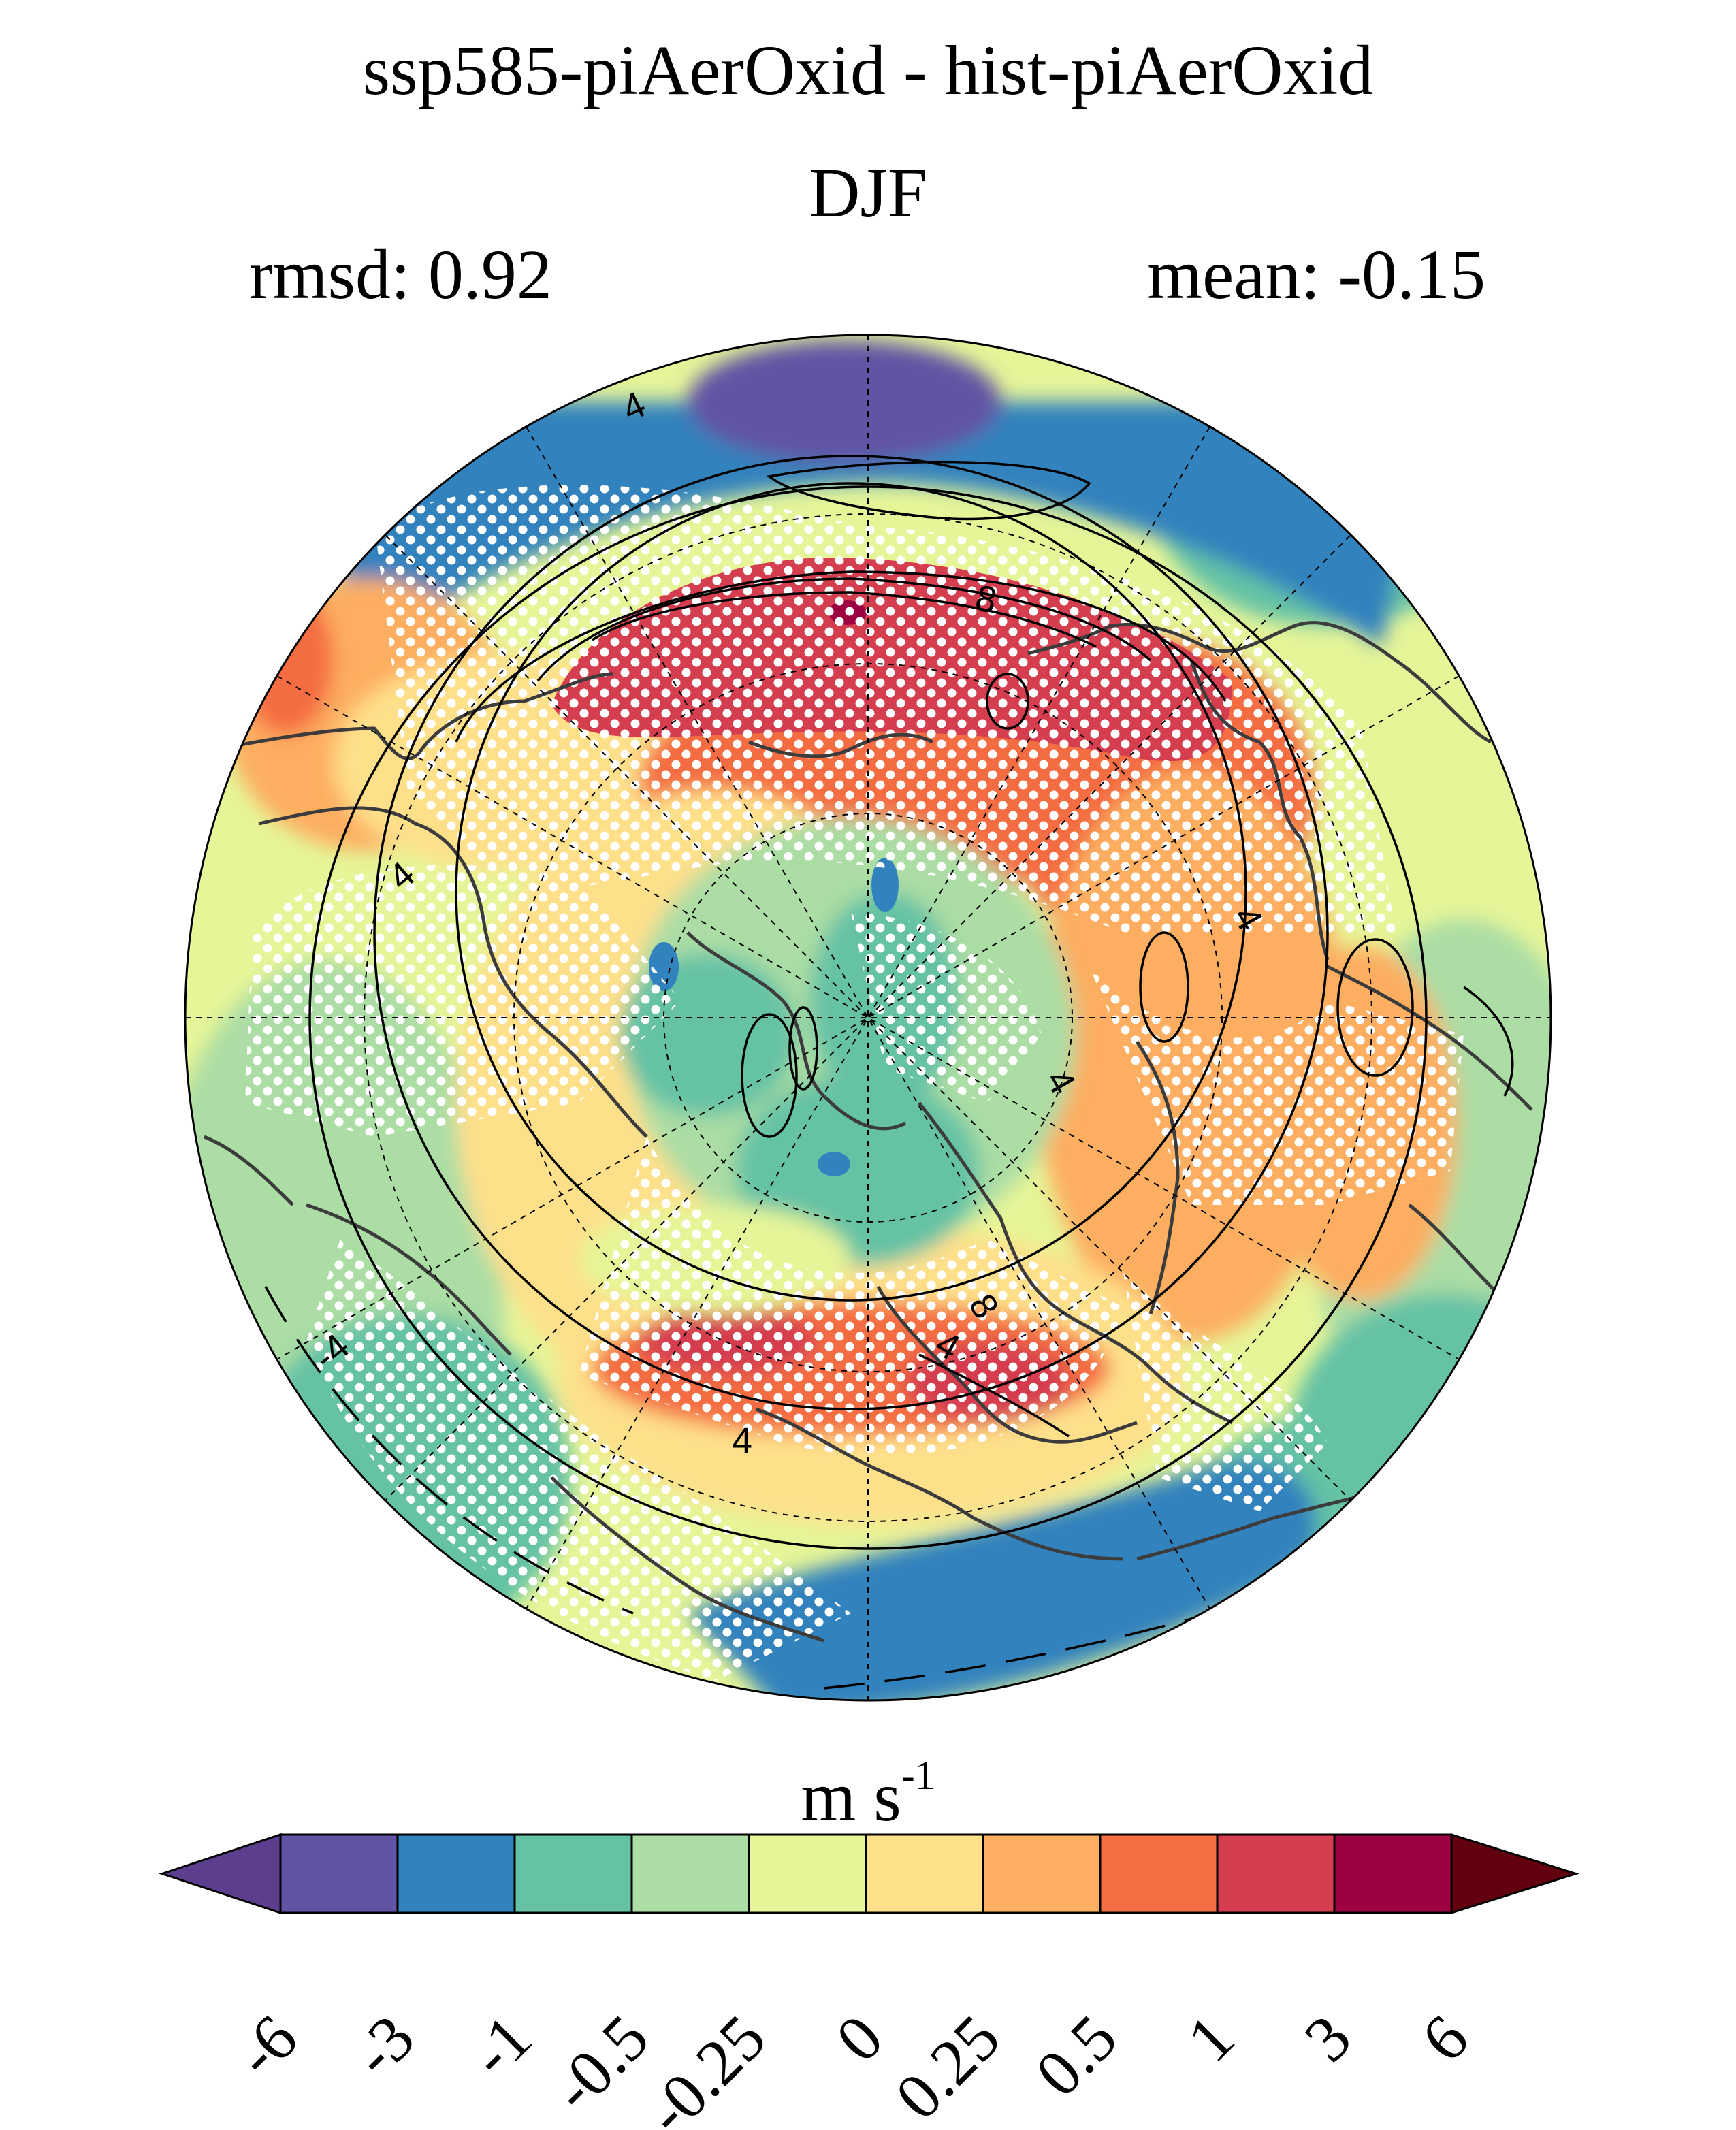 The width and height of the screenshot is (1736, 2130). What do you see at coordinates (1210, 2038) in the screenshot?
I see `colorbar-tick-label: 1` at bounding box center [1210, 2038].